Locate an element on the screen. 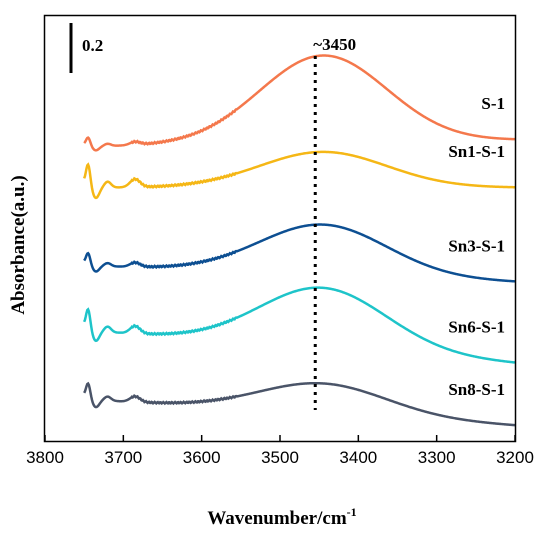 The height and width of the screenshot is (536, 550). x-tick-label: 3400 is located at coordinates (358, 457).